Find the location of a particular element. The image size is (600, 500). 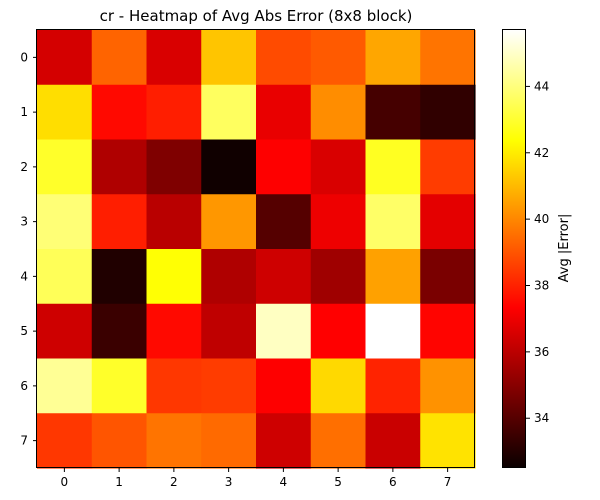

heatmap-cell-r1-c4 is located at coordinates (284, 112).